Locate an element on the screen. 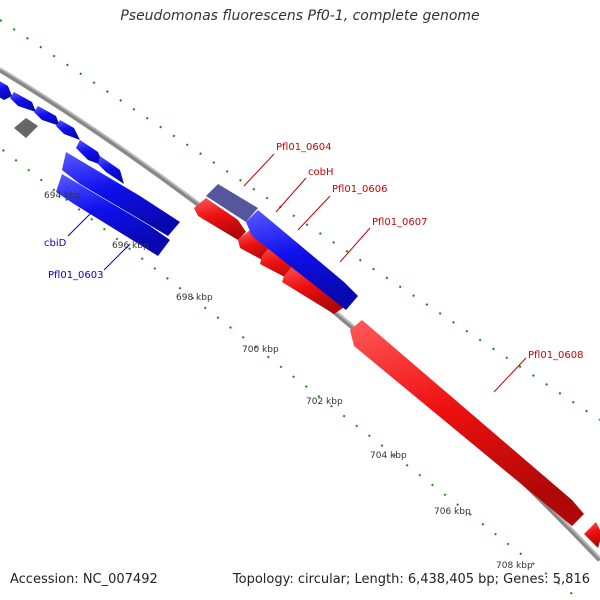 Image resolution: width=600 pixels, height=600 pixels. gene-cbid is located at coordinates (121, 194).